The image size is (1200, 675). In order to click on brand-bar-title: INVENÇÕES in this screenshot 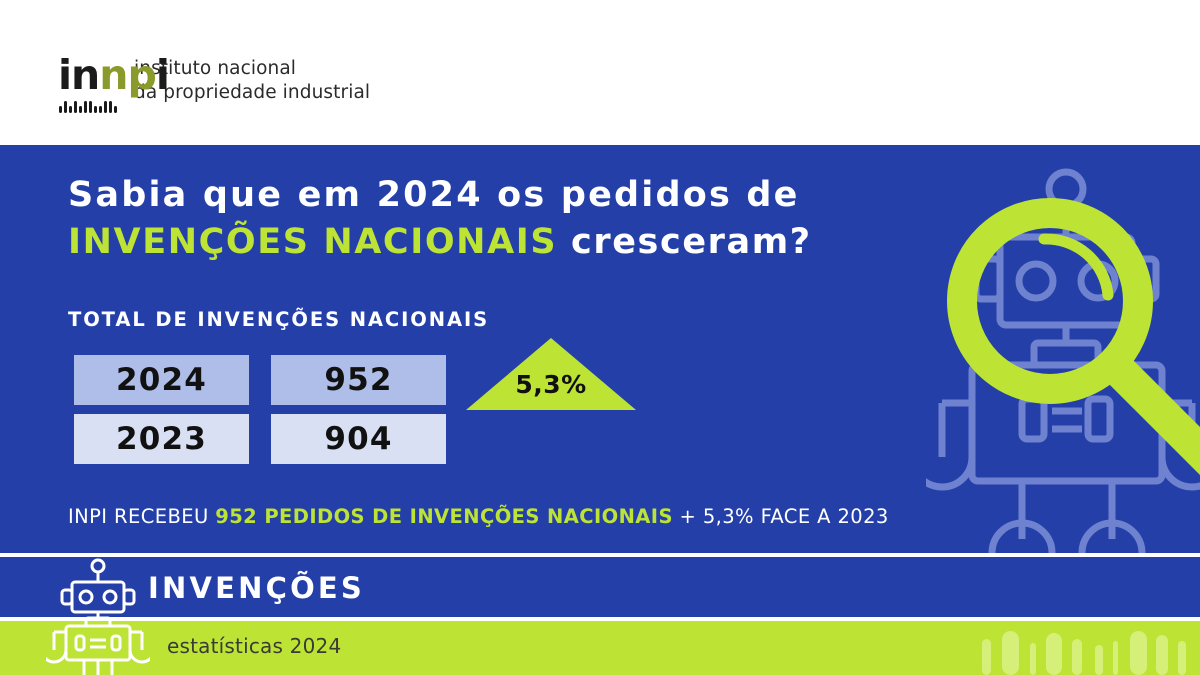, I will do `click(257, 588)`.